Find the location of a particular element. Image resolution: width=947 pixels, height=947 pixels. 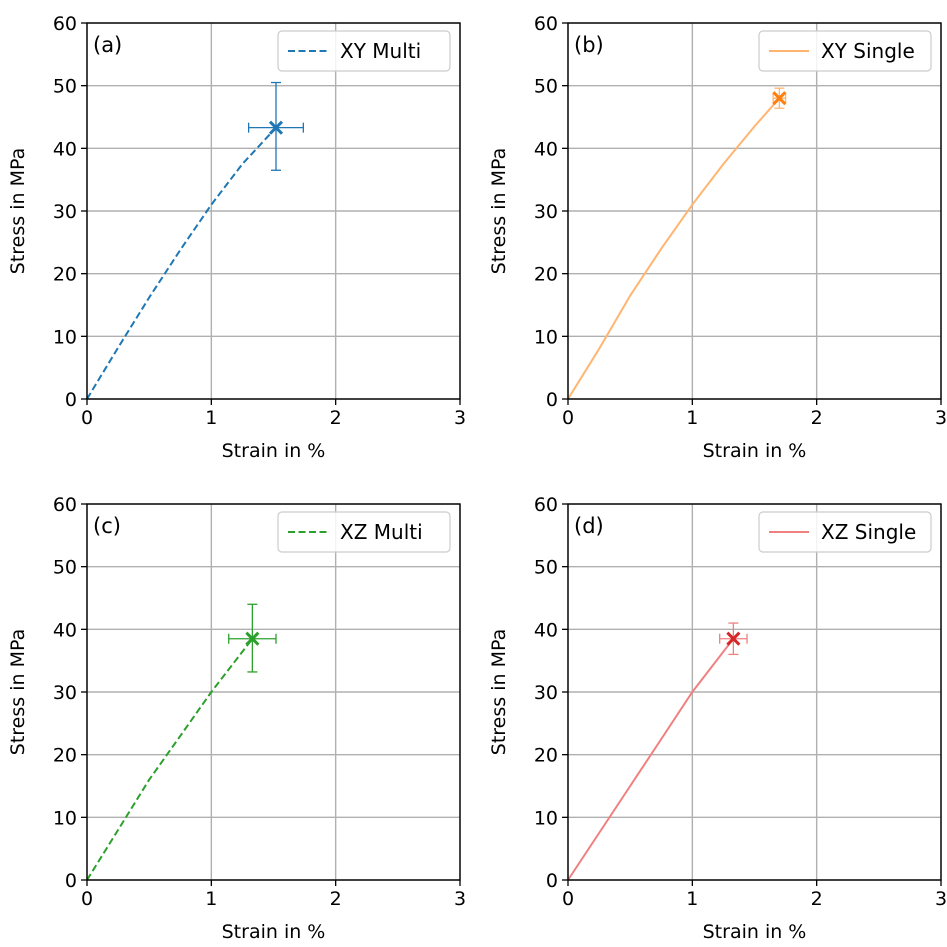

legend-label: XY Single is located at coordinates (868, 51).